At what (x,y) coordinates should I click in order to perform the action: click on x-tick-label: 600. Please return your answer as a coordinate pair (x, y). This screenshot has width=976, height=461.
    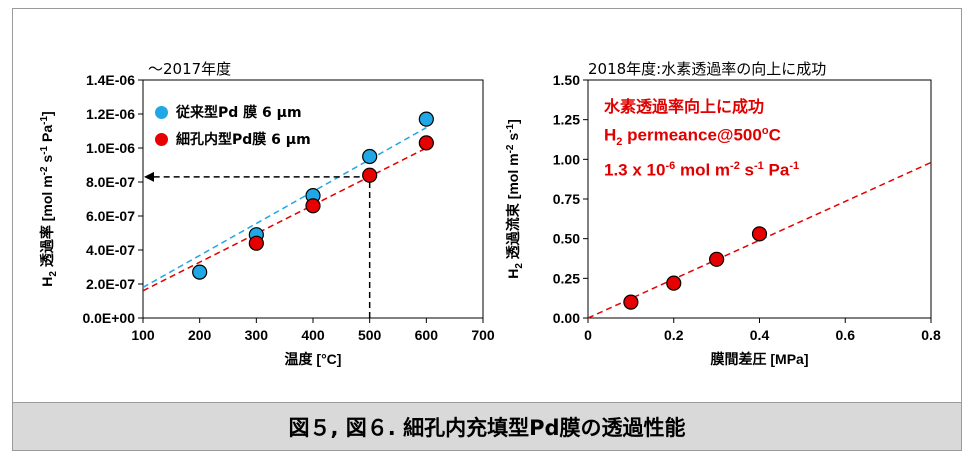
    Looking at the image, I should click on (427, 335).